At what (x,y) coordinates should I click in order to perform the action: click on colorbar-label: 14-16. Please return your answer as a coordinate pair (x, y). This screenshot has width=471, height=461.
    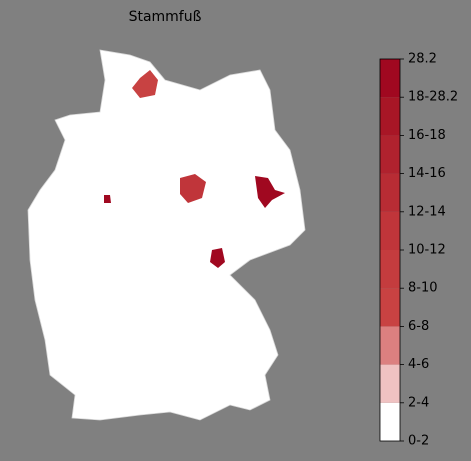
    Looking at the image, I should click on (427, 173).